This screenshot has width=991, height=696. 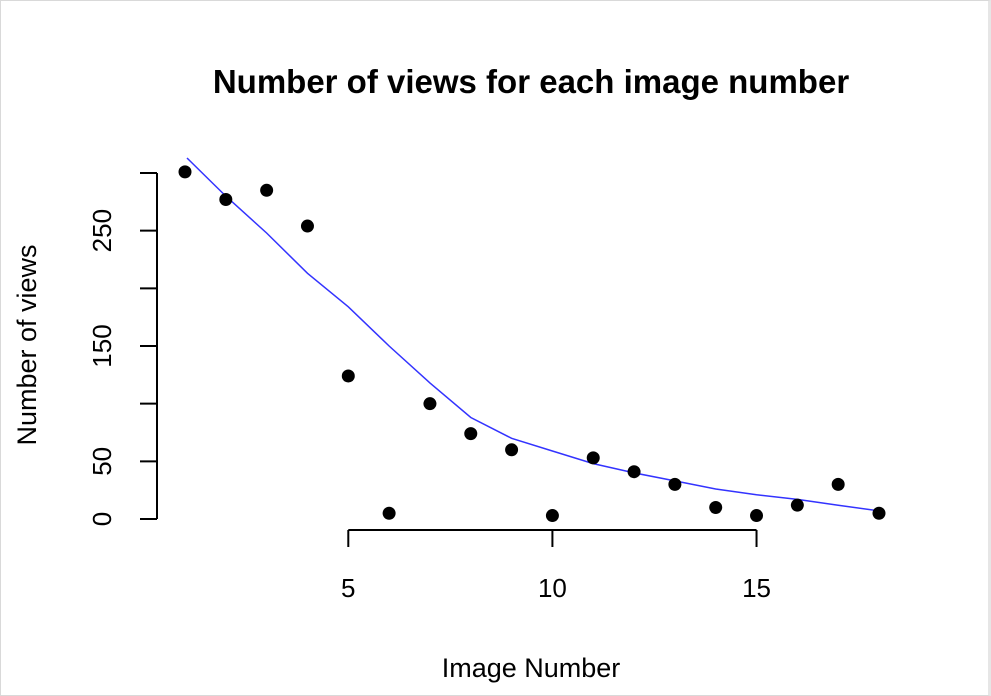 I want to click on y-tick-label: 150, so click(x=102, y=345).